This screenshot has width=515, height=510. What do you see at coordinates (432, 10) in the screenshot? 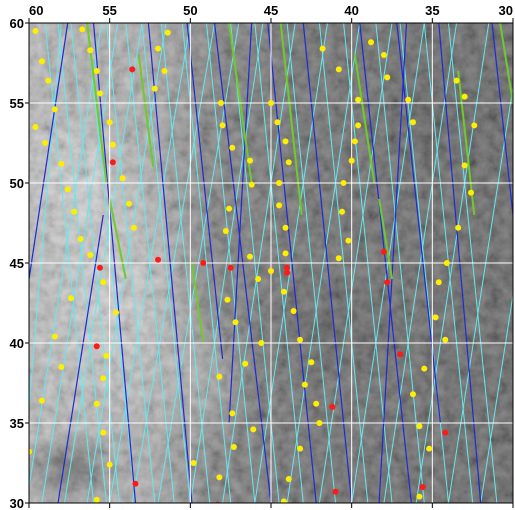
I see `lon-tick-label: 35` at bounding box center [432, 10].